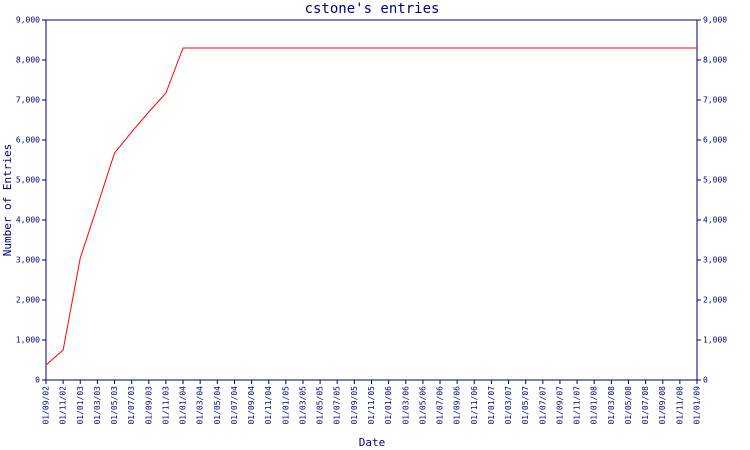  I want to click on y2-tick-label: 5,000, so click(715, 180).